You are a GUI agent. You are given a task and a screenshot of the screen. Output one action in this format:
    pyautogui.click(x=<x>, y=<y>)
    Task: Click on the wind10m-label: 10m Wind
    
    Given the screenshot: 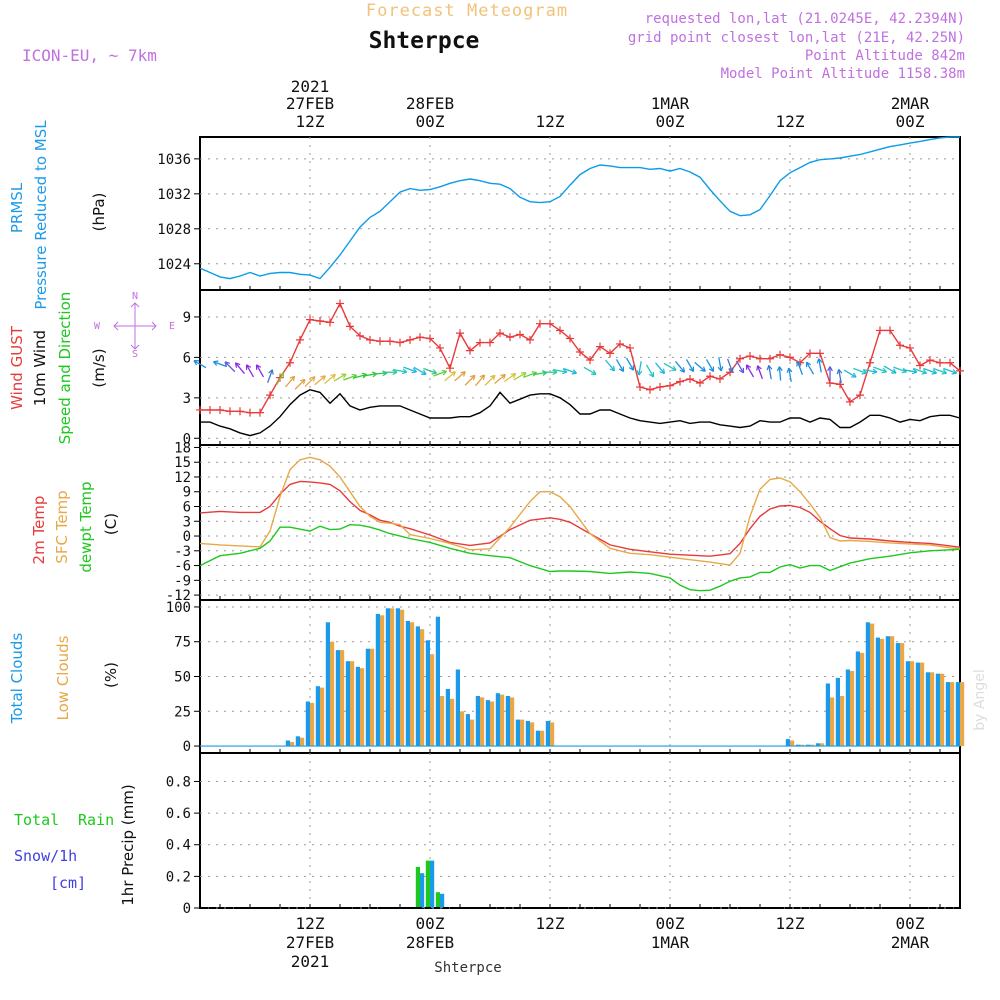 What is the action you would take?
    pyautogui.click(x=40, y=368)
    